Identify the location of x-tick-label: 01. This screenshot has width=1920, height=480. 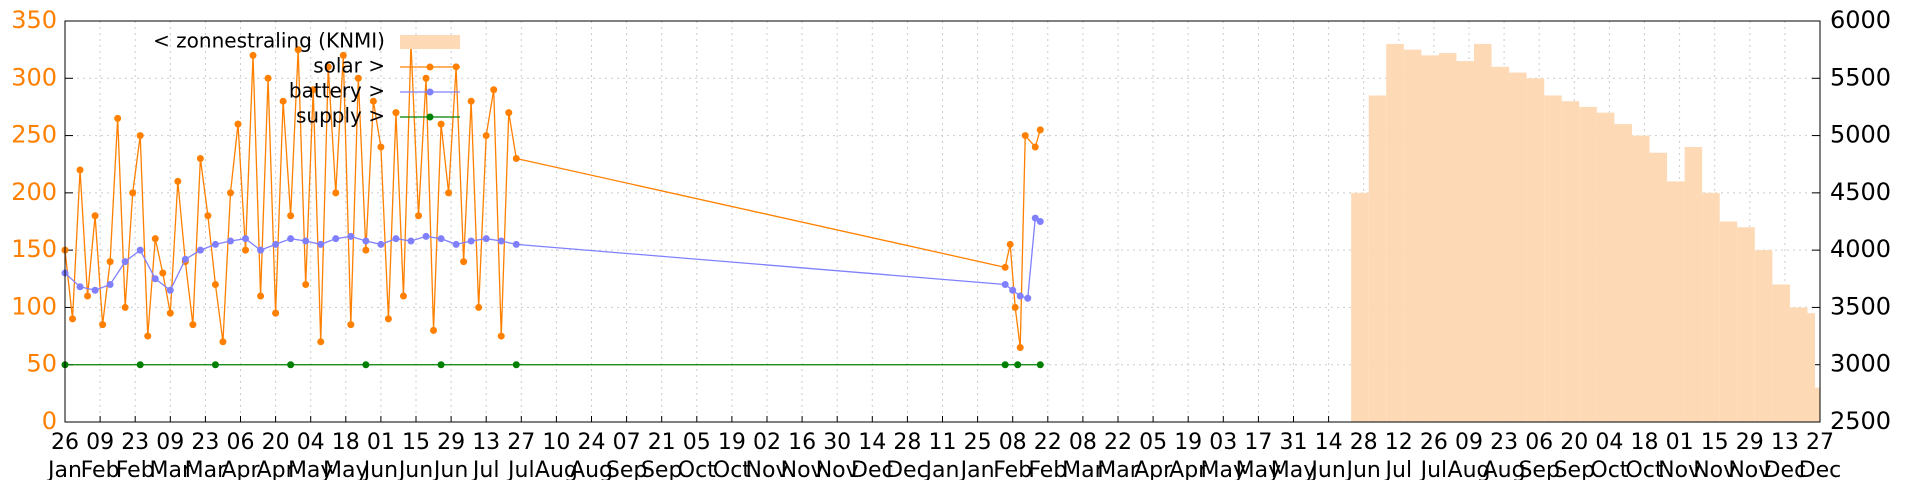
(1680, 442).